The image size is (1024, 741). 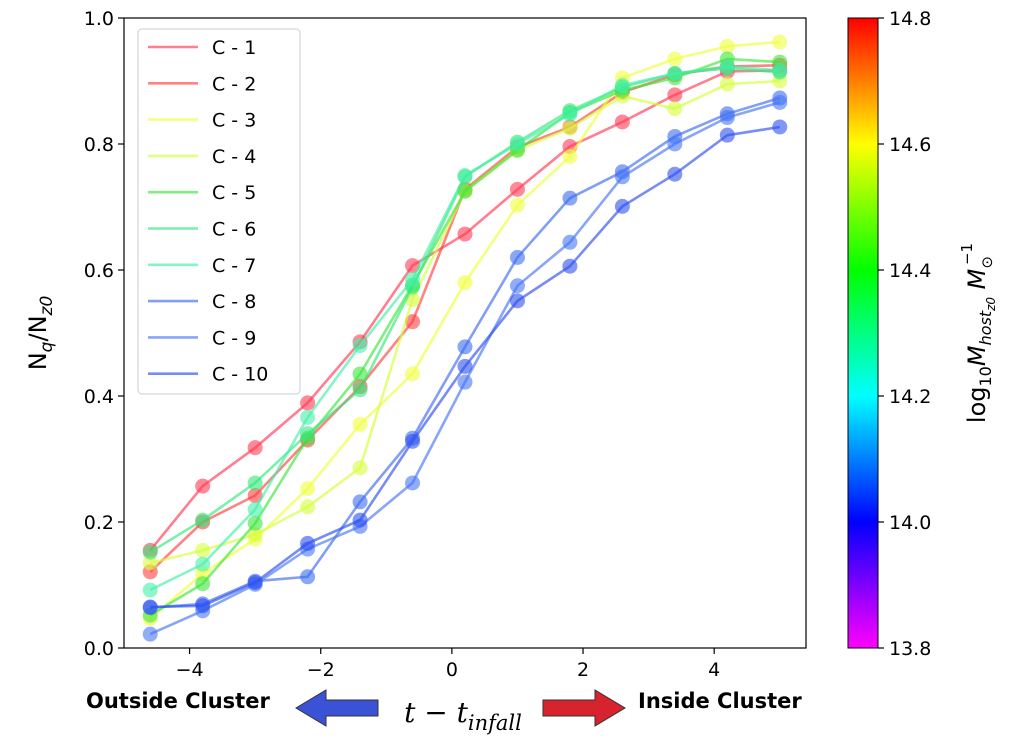 What do you see at coordinates (234, 230) in the screenshot?
I see `legend-label: C - 6` at bounding box center [234, 230].